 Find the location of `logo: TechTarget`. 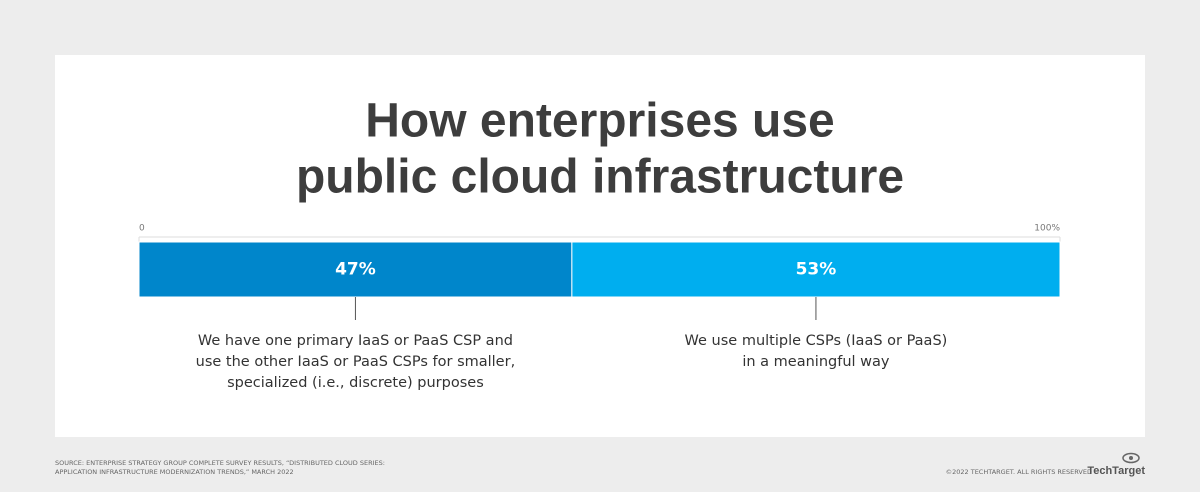

logo: TechTarget is located at coordinates (1116, 471).